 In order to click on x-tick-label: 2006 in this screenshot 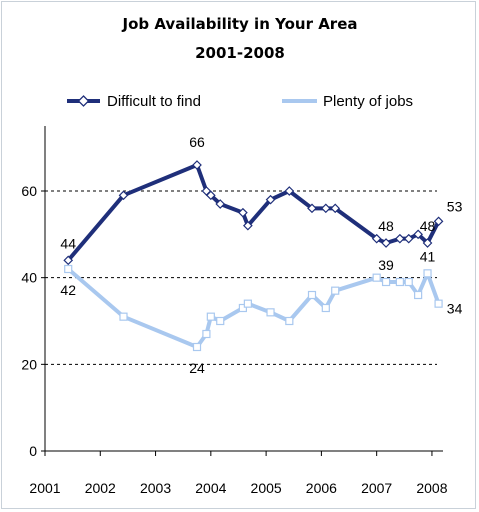, I will do `click(321, 488)`.